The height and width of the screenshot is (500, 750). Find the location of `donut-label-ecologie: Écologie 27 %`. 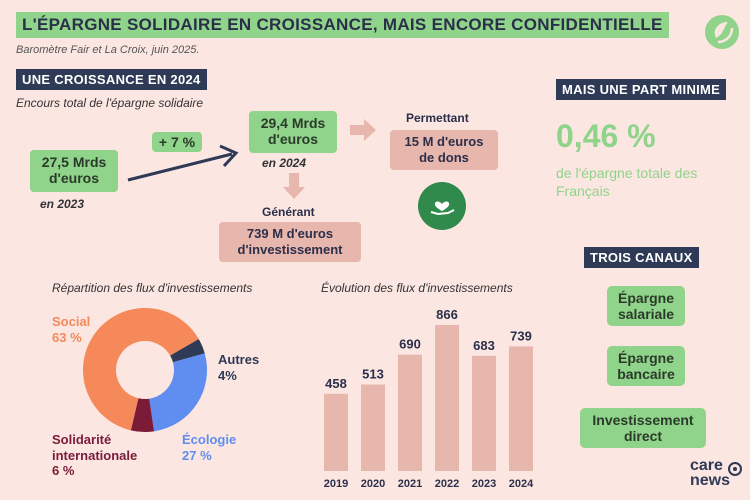

donut-label-ecologie: Écologie 27 % is located at coordinates (209, 447).